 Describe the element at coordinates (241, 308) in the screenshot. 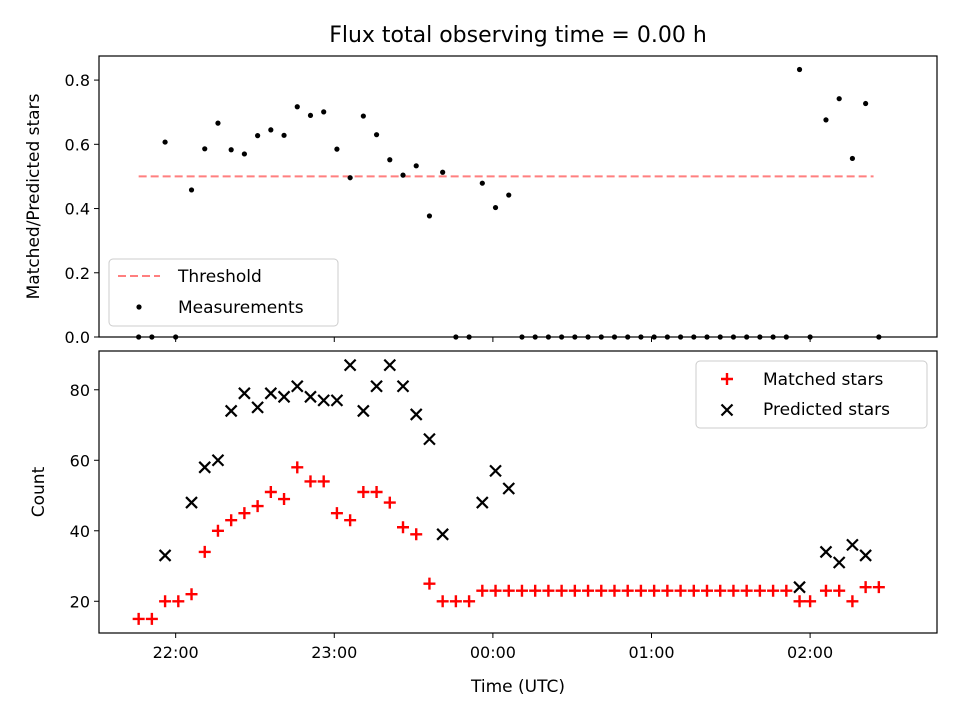

I see `legend-measurements-label: Measurements` at that location.